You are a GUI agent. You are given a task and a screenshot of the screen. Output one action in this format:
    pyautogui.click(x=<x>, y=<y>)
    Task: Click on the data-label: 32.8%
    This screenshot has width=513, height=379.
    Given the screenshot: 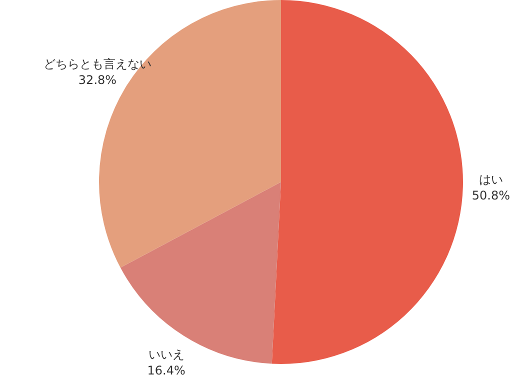 What is the action you would take?
    pyautogui.click(x=97, y=79)
    